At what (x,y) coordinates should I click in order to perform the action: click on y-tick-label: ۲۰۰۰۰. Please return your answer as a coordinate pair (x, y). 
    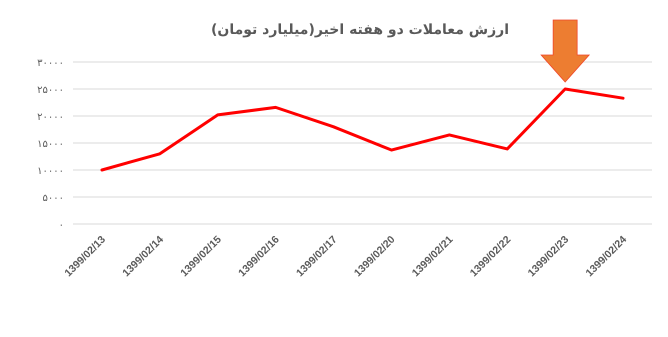
    Looking at the image, I should click on (50, 117).